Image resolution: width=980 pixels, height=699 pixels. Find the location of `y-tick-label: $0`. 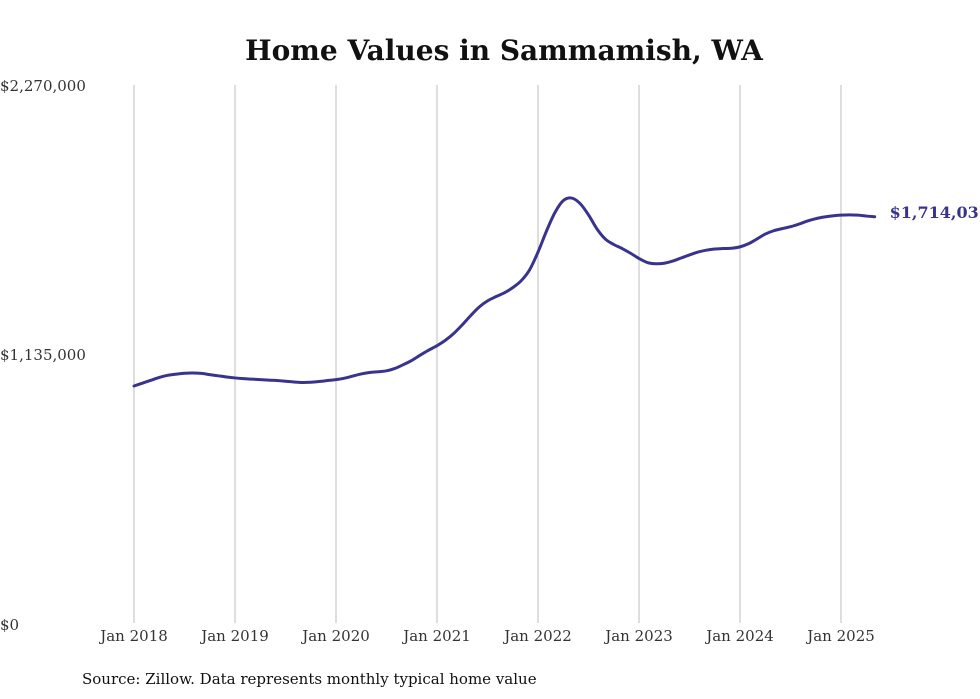

y-tick-label: $0 is located at coordinates (9, 625).